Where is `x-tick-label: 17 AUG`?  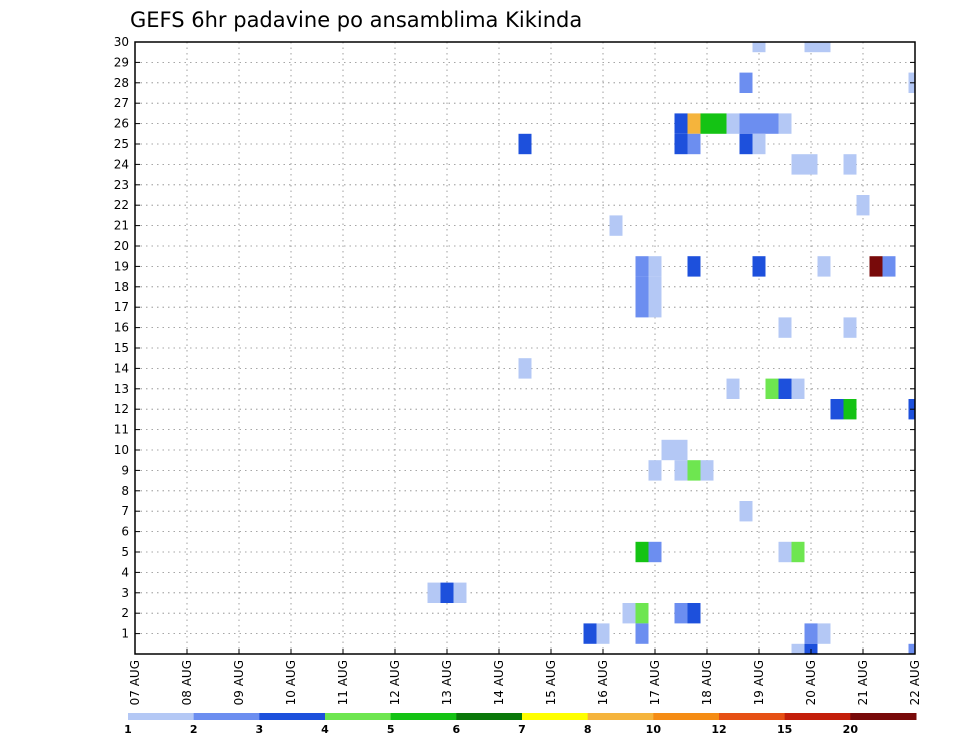
x-tick-label: 17 AUG is located at coordinates (655, 682).